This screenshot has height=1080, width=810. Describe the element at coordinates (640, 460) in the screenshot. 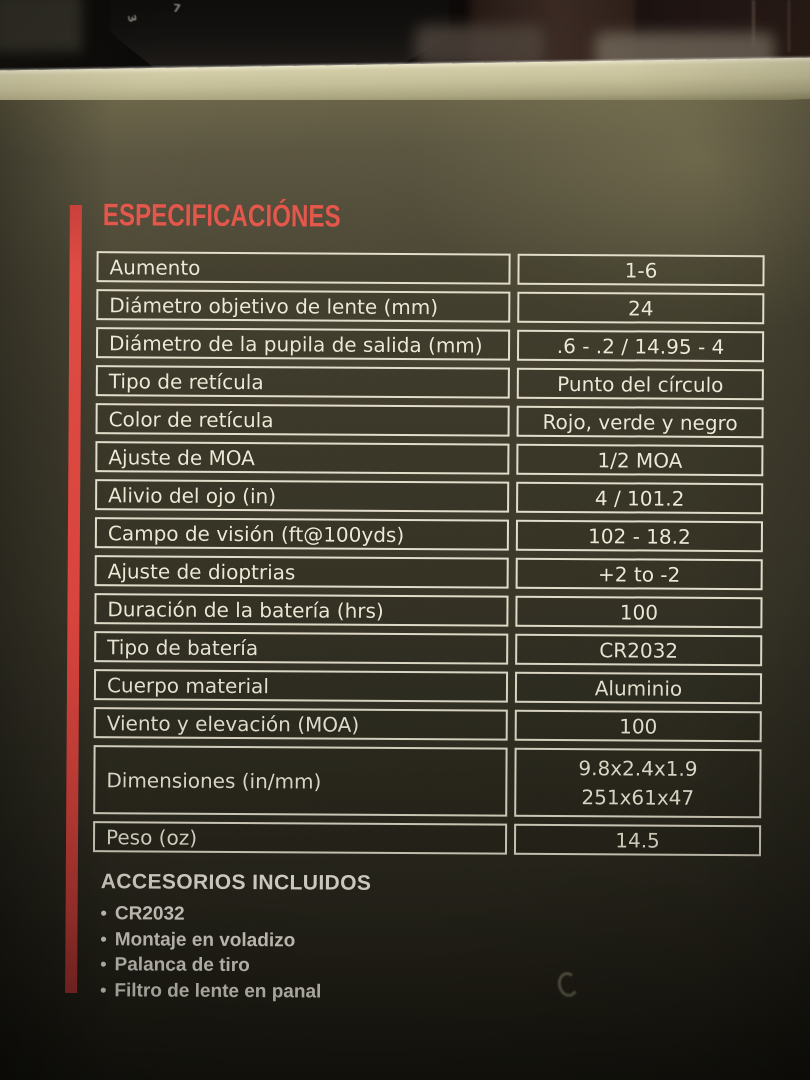

I see `spec-value: 1/2 MOA` at that location.